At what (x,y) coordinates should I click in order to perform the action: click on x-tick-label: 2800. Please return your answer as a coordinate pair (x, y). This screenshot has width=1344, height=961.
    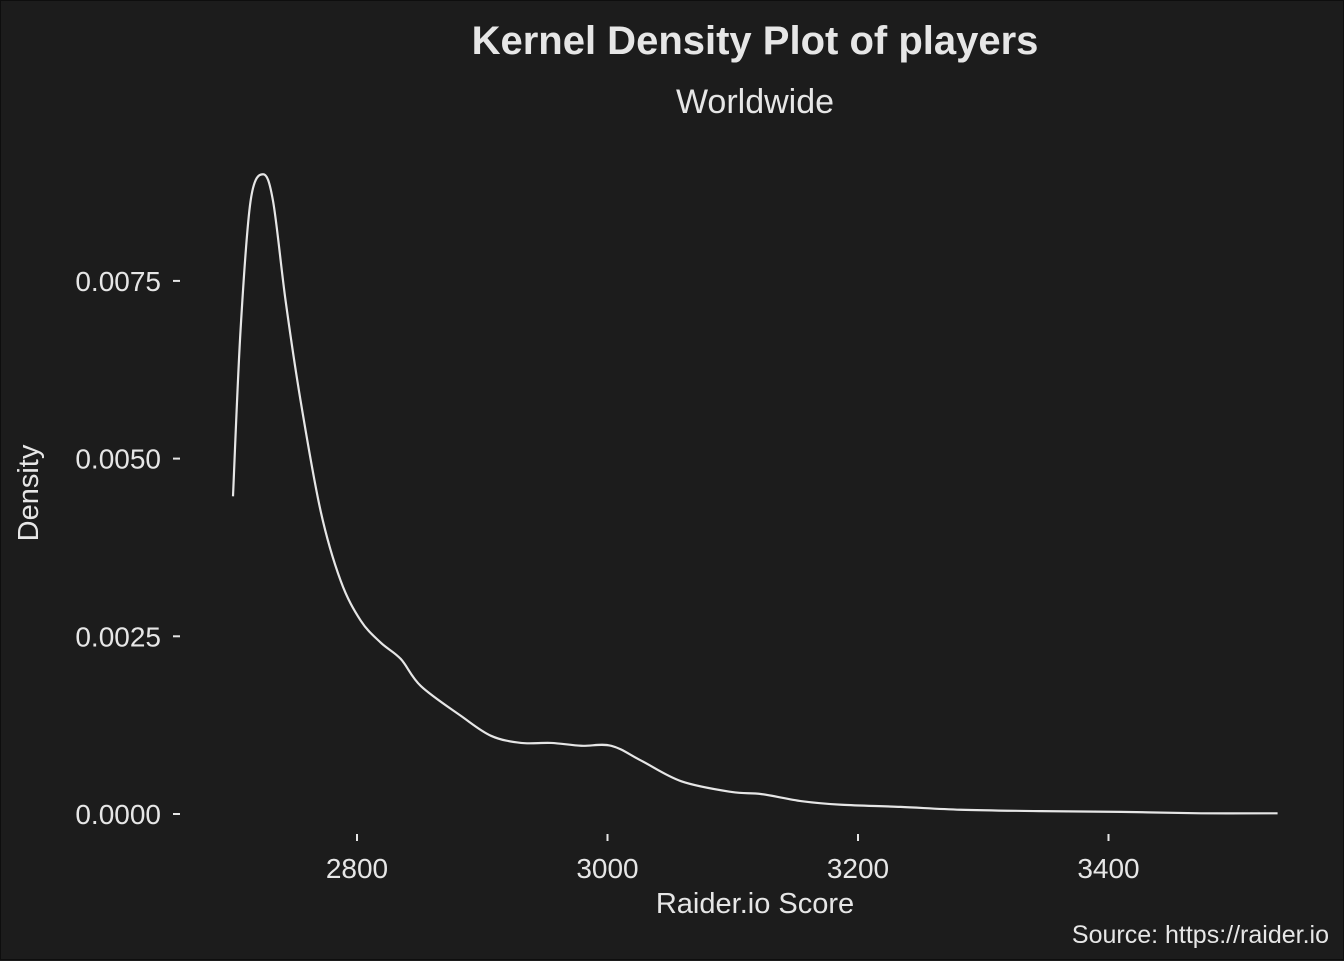
    Looking at the image, I should click on (357, 868).